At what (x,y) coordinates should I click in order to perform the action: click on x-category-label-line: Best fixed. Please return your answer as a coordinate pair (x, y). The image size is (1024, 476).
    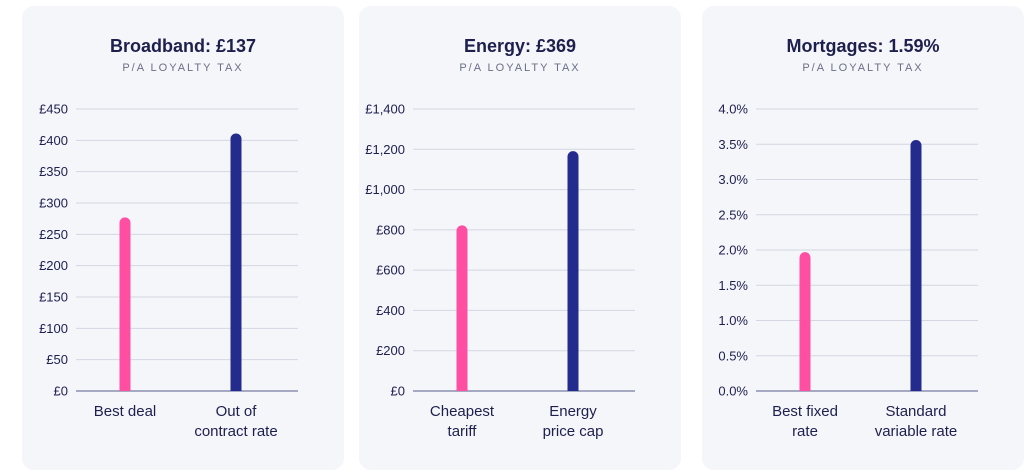
    Looking at the image, I should click on (805, 411).